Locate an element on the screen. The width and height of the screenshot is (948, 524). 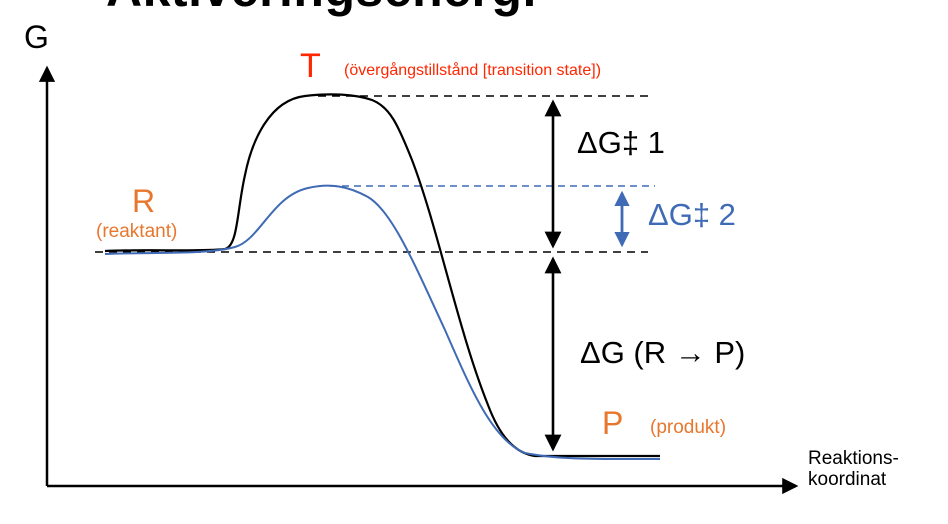
transition-state-description: (övergångstillstånd [transition state]) is located at coordinates (473, 70).